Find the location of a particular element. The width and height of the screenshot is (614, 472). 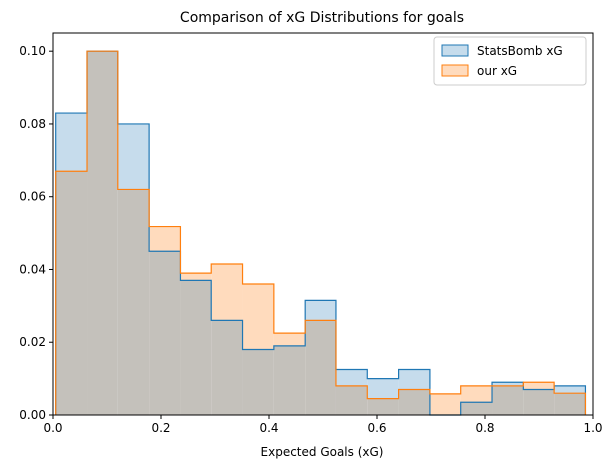

x-tick-label: 0.8 is located at coordinates (484, 428).